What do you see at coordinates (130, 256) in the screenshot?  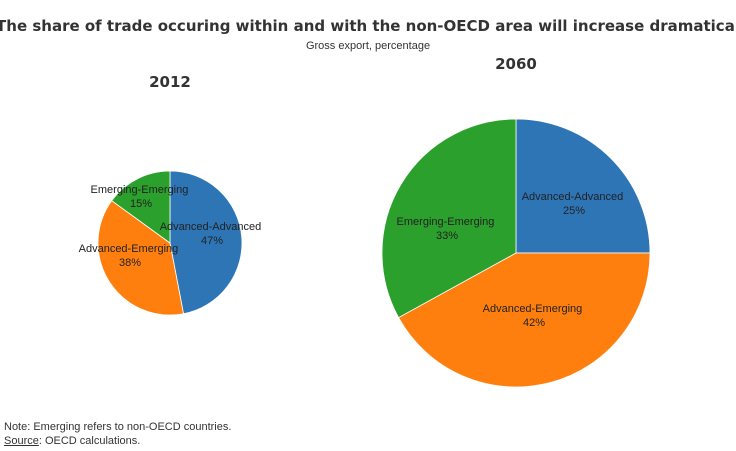 I see `slice-label-2012-advanced-emerging: Advanced-Emerging 38%` at bounding box center [130, 256].